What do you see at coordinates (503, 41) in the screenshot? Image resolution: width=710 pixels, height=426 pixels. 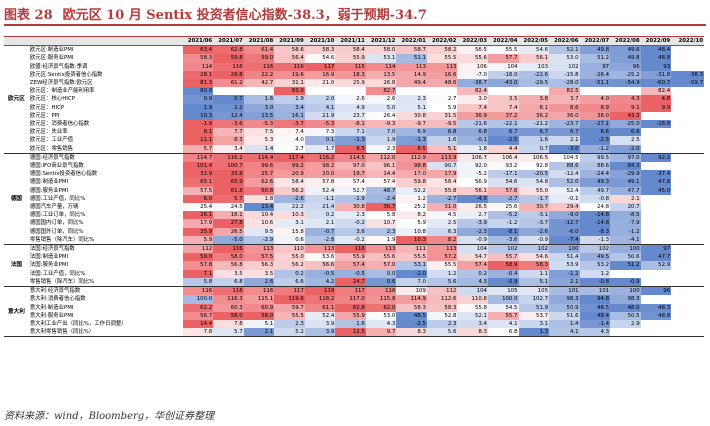 I see `column-header: 2022/04` at bounding box center [503, 41].